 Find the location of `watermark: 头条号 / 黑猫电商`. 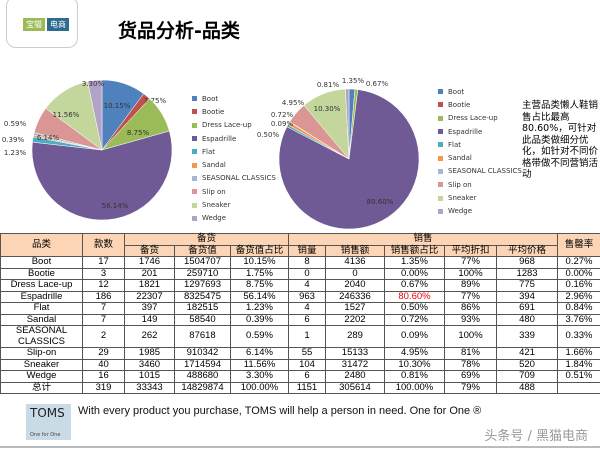

watermark: 头条号 / 黑猫电商 is located at coordinates (536, 436).